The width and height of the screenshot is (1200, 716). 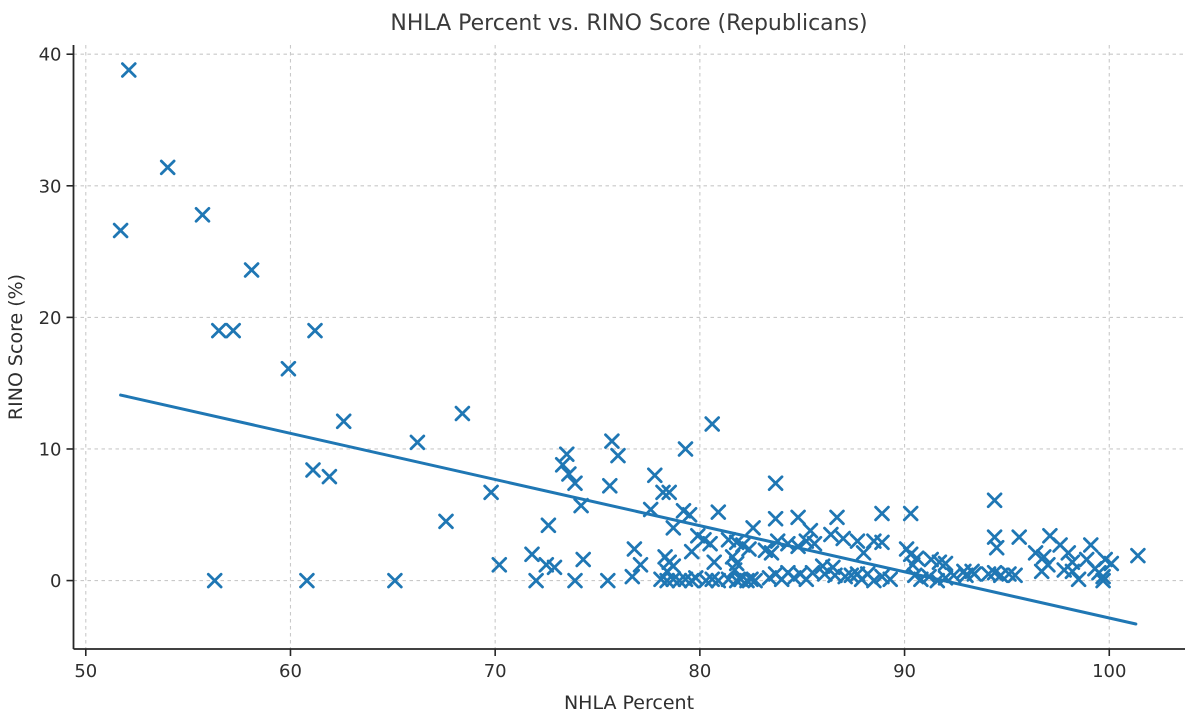 I want to click on x-tick-label: 90, so click(x=904, y=671).